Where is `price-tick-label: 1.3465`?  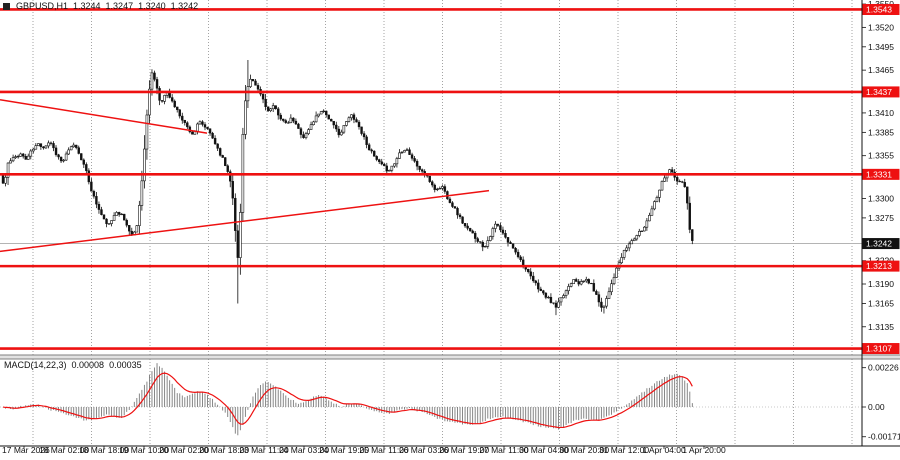
price-tick-label: 1.3465 is located at coordinates (881, 70).